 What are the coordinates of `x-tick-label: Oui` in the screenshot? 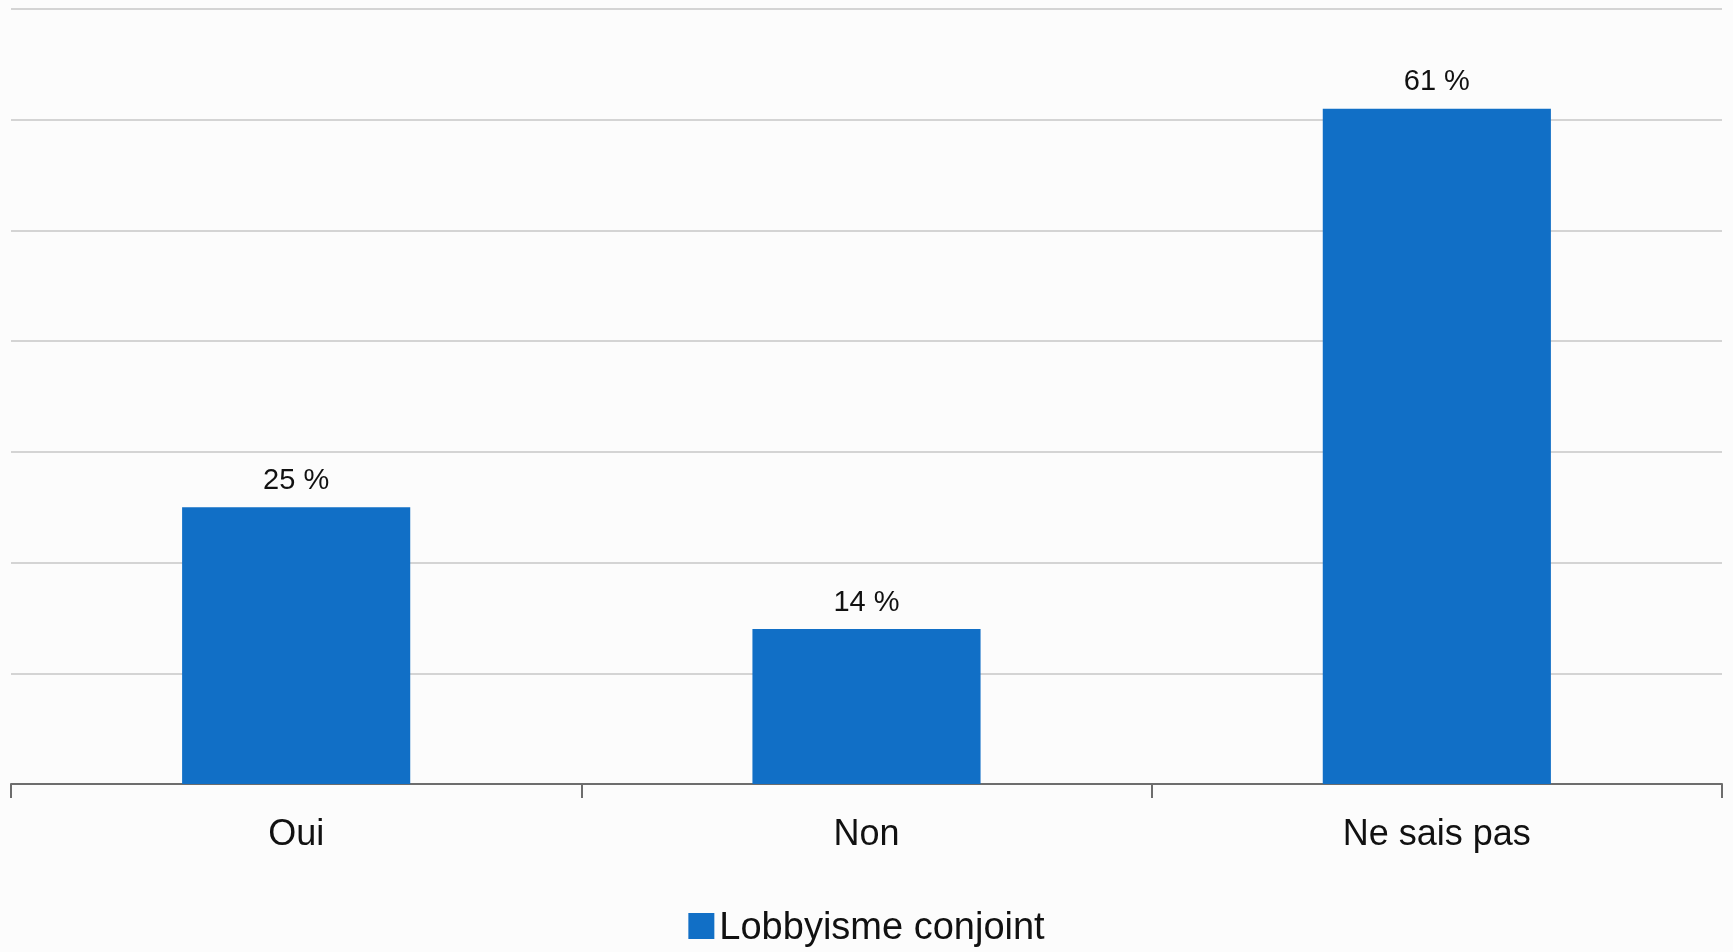 It's located at (296, 832).